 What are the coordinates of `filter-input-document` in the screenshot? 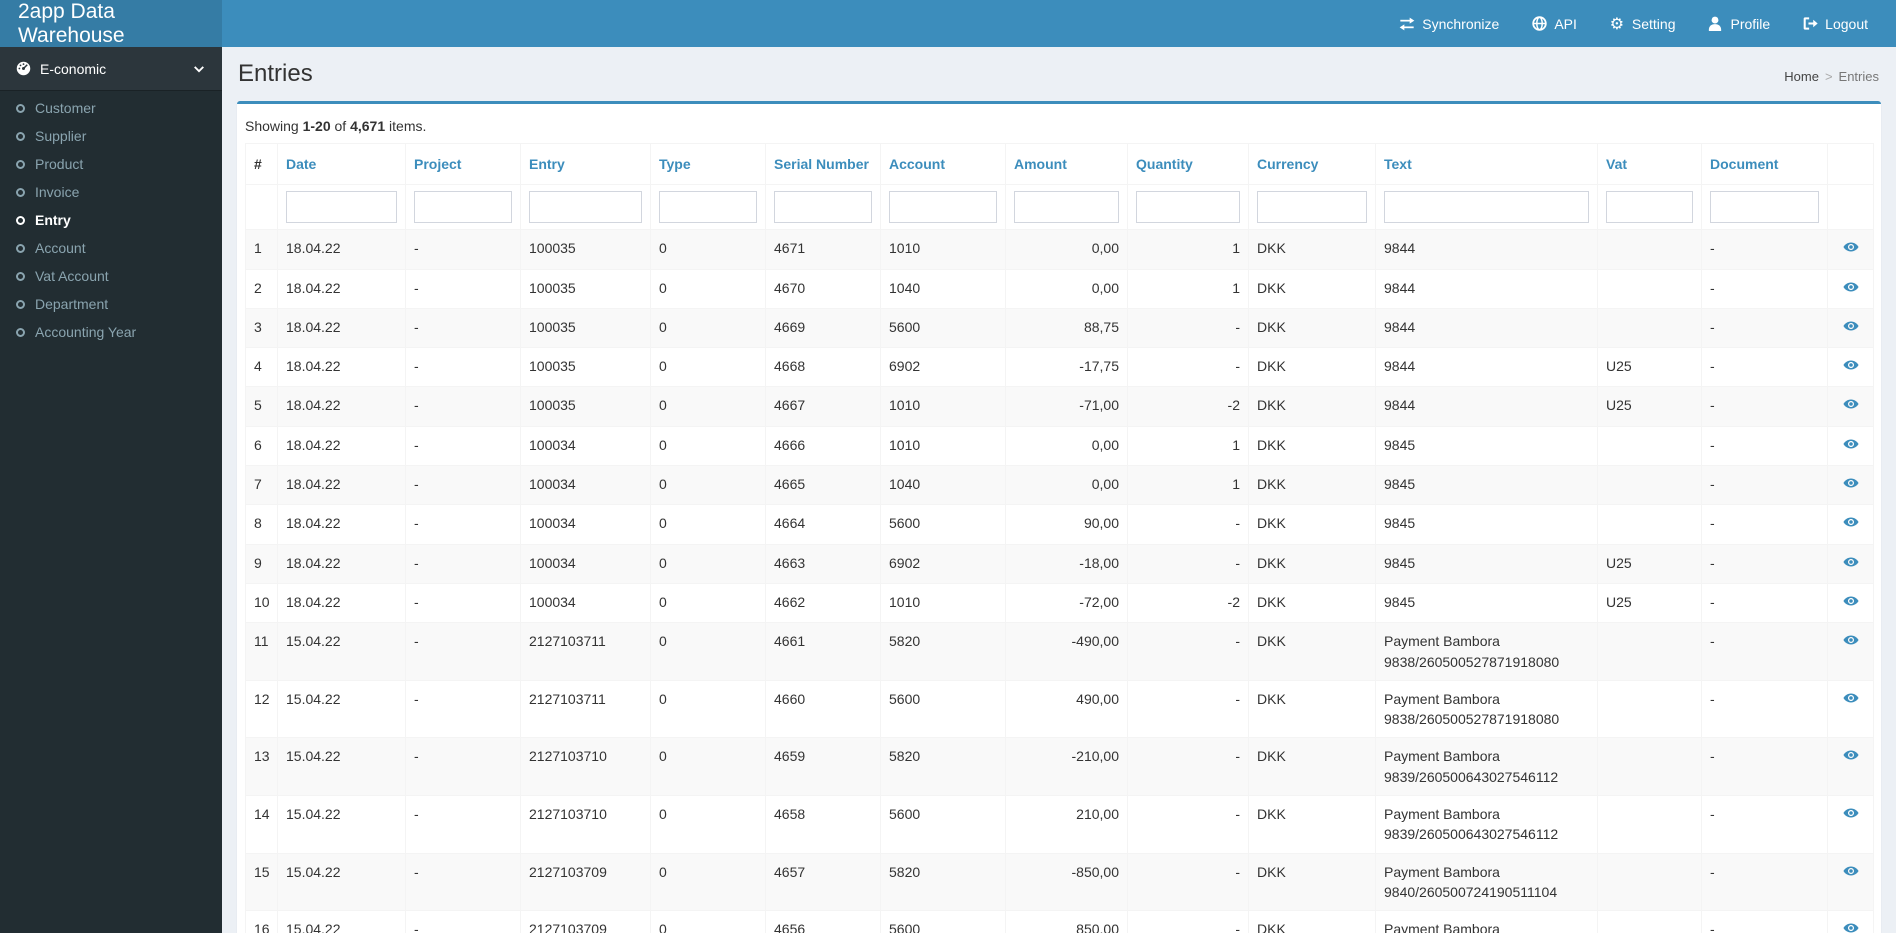 It's located at (1764, 207).